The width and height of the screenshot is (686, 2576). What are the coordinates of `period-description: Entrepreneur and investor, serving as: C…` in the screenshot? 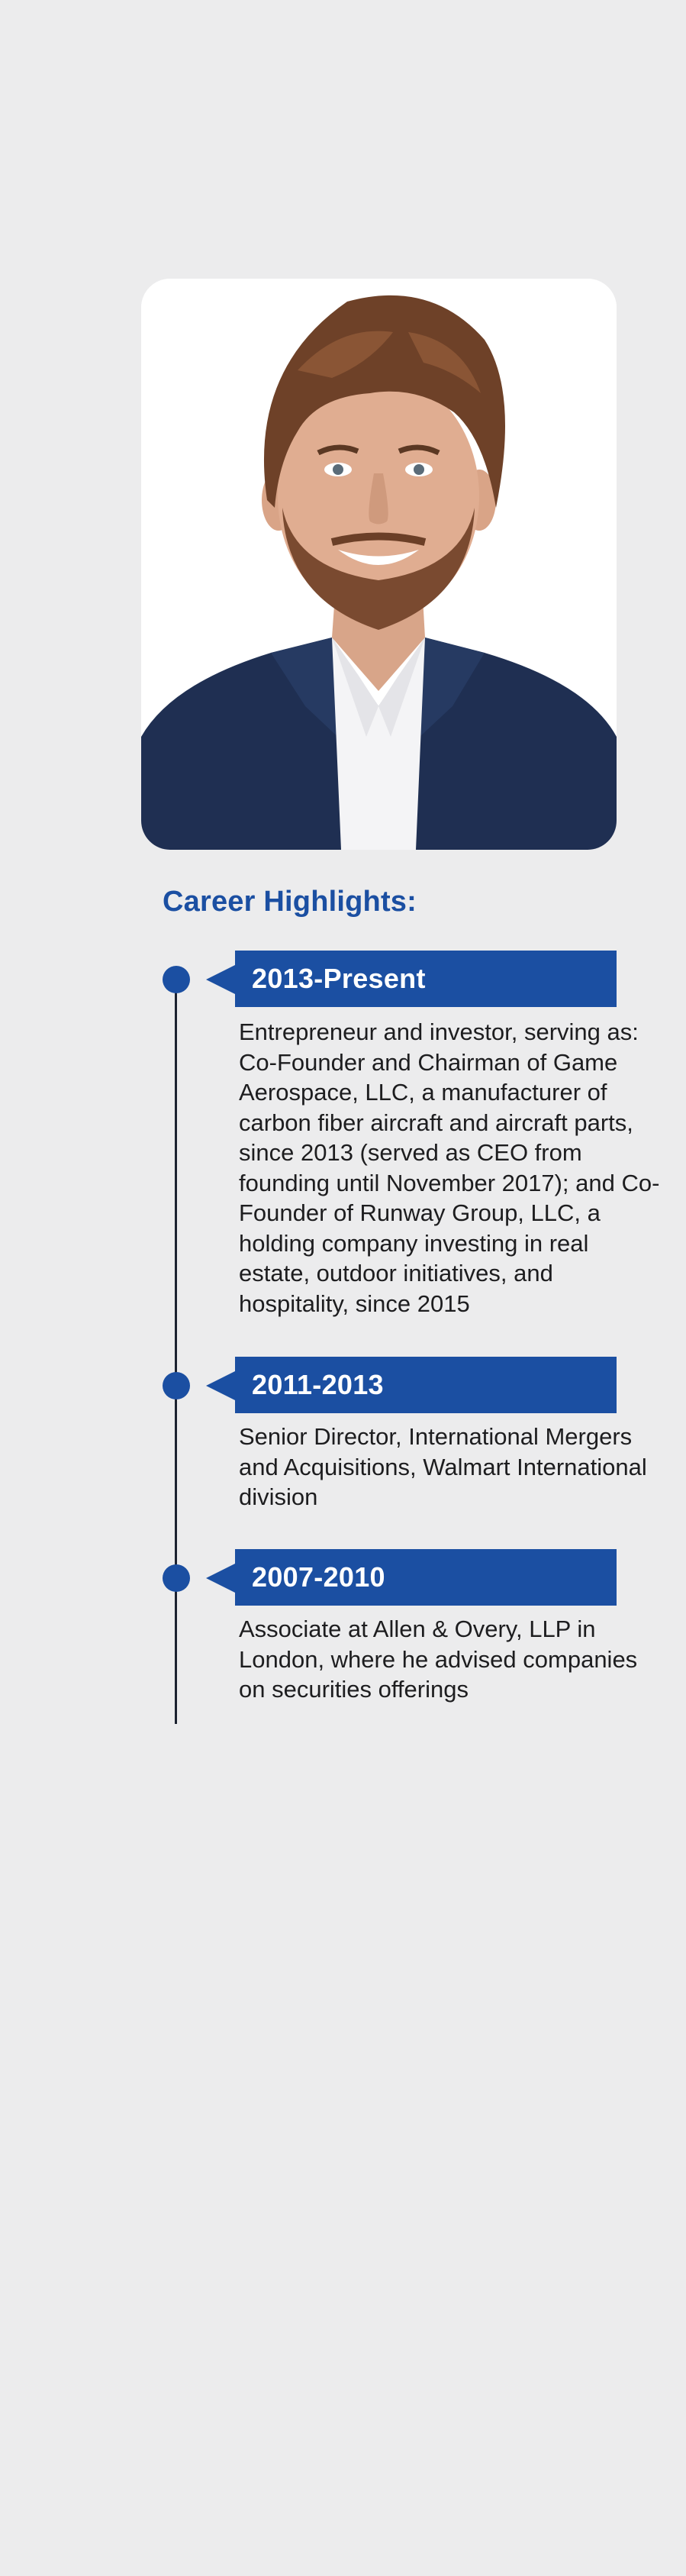 It's located at (450, 1167).